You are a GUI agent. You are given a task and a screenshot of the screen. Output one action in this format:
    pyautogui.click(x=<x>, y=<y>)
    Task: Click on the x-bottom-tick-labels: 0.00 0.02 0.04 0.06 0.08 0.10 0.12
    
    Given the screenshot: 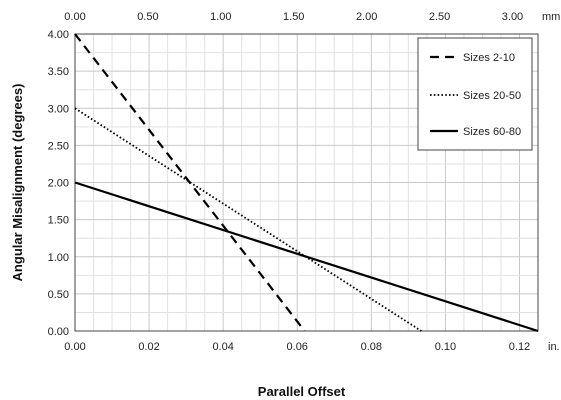 What is the action you would take?
    pyautogui.click(x=297, y=347)
    